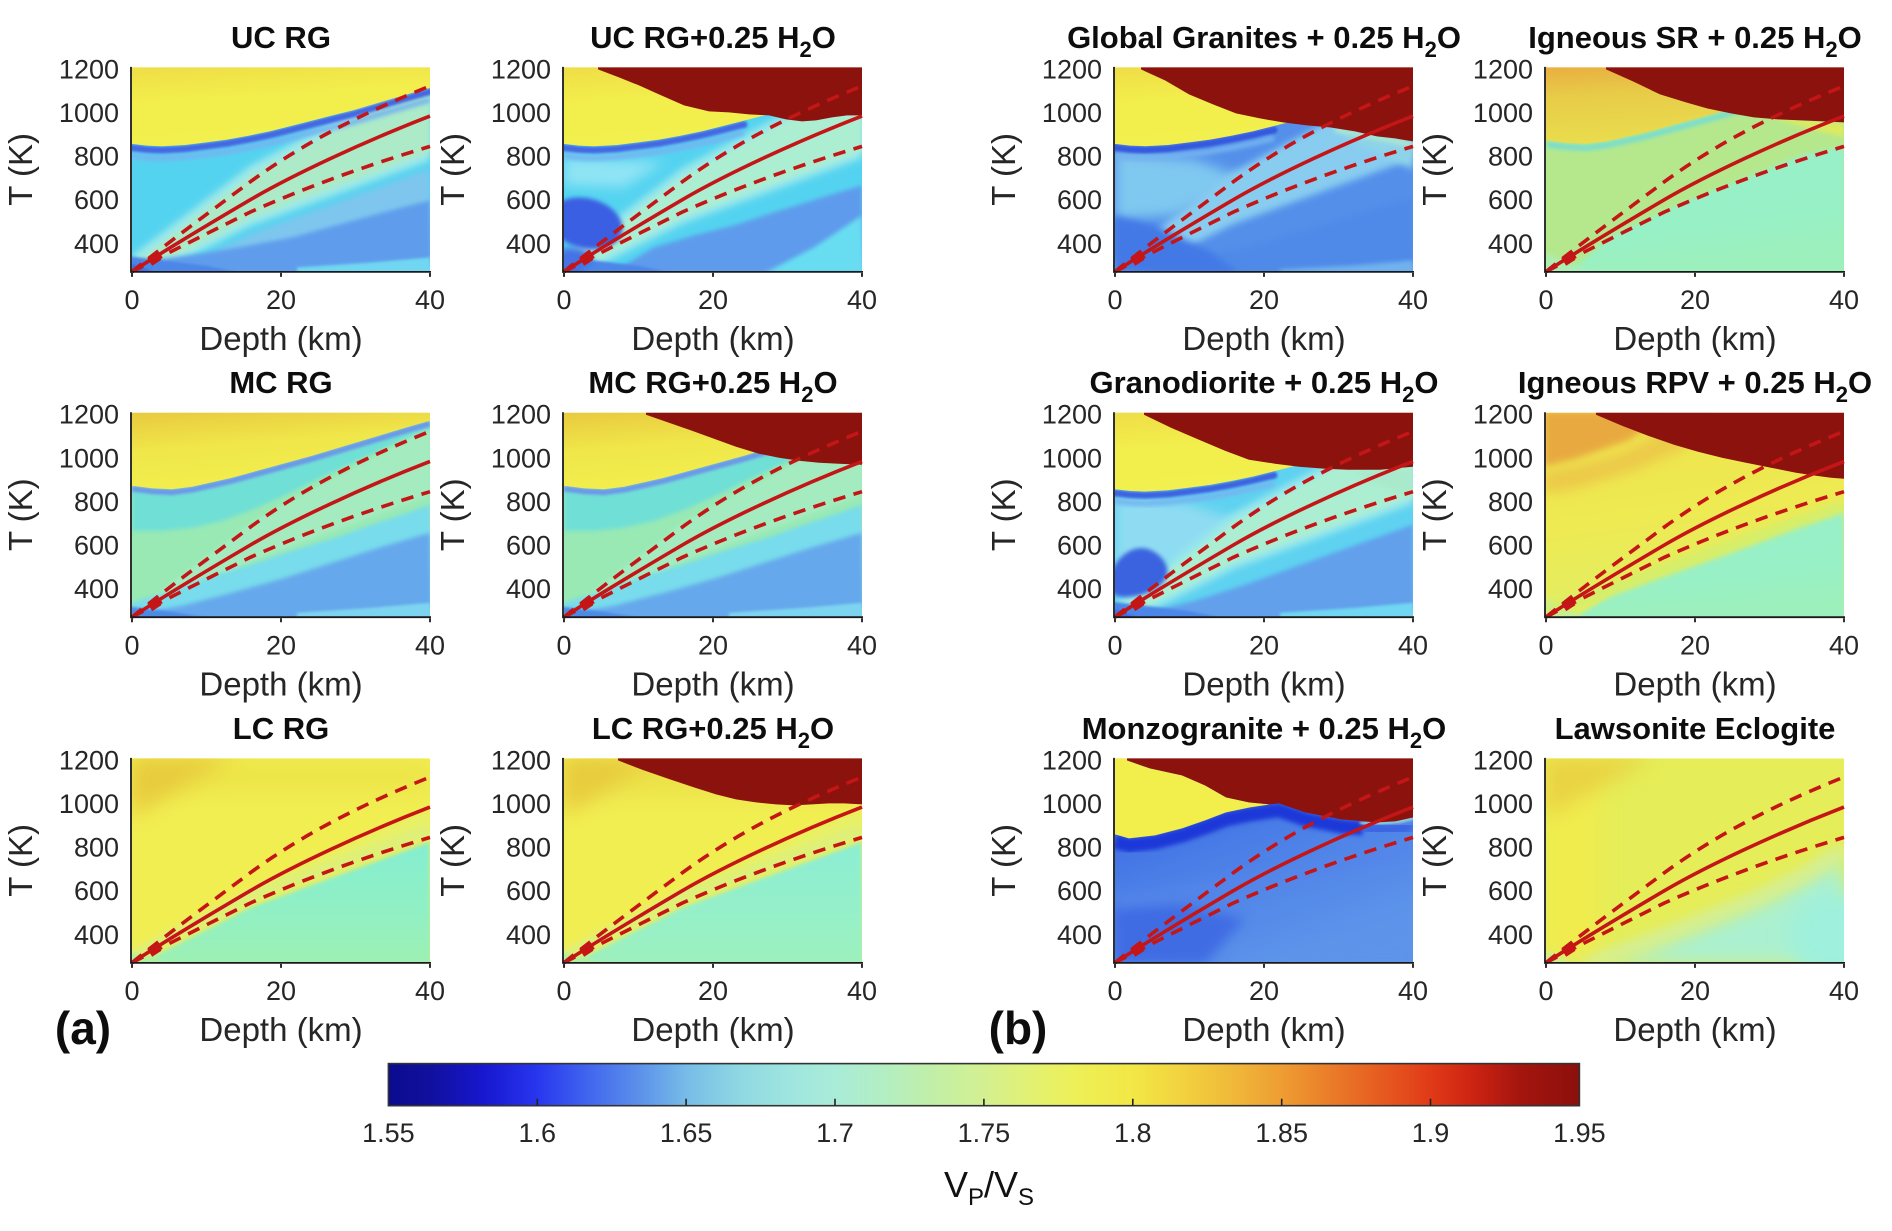 Image resolution: width=1892 pixels, height=1231 pixels. Describe the element at coordinates (1133, 1133) in the screenshot. I see `svg-text: 1.8` at that location.